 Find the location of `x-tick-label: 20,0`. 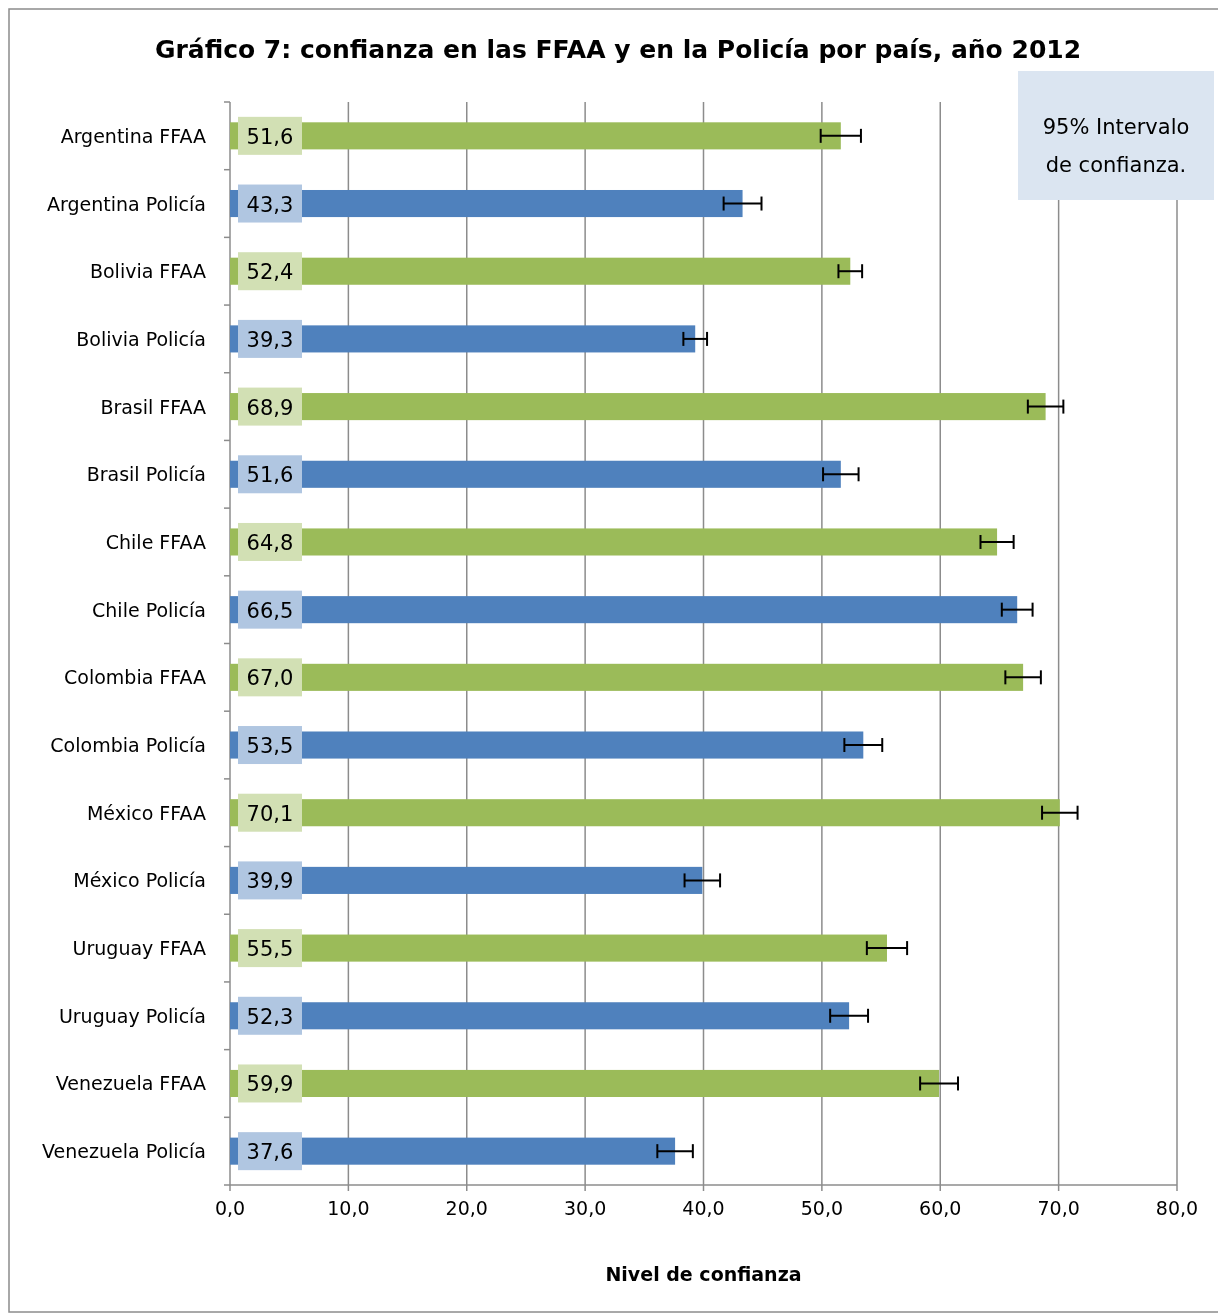

x-tick-label: 20,0 is located at coordinates (466, 1208).